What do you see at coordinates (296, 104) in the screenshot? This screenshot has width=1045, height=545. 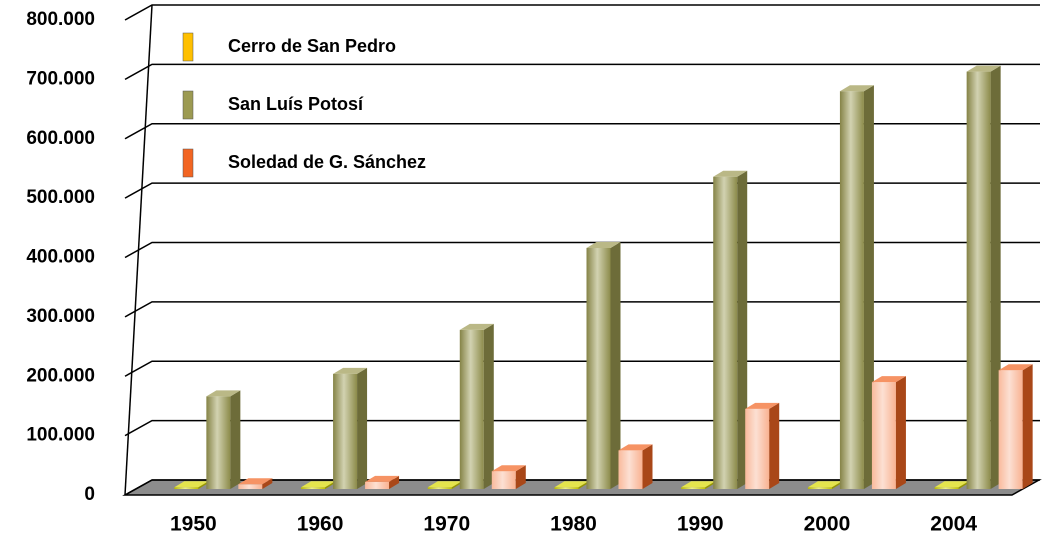 I see `legend-label: San Luís Potosí` at bounding box center [296, 104].